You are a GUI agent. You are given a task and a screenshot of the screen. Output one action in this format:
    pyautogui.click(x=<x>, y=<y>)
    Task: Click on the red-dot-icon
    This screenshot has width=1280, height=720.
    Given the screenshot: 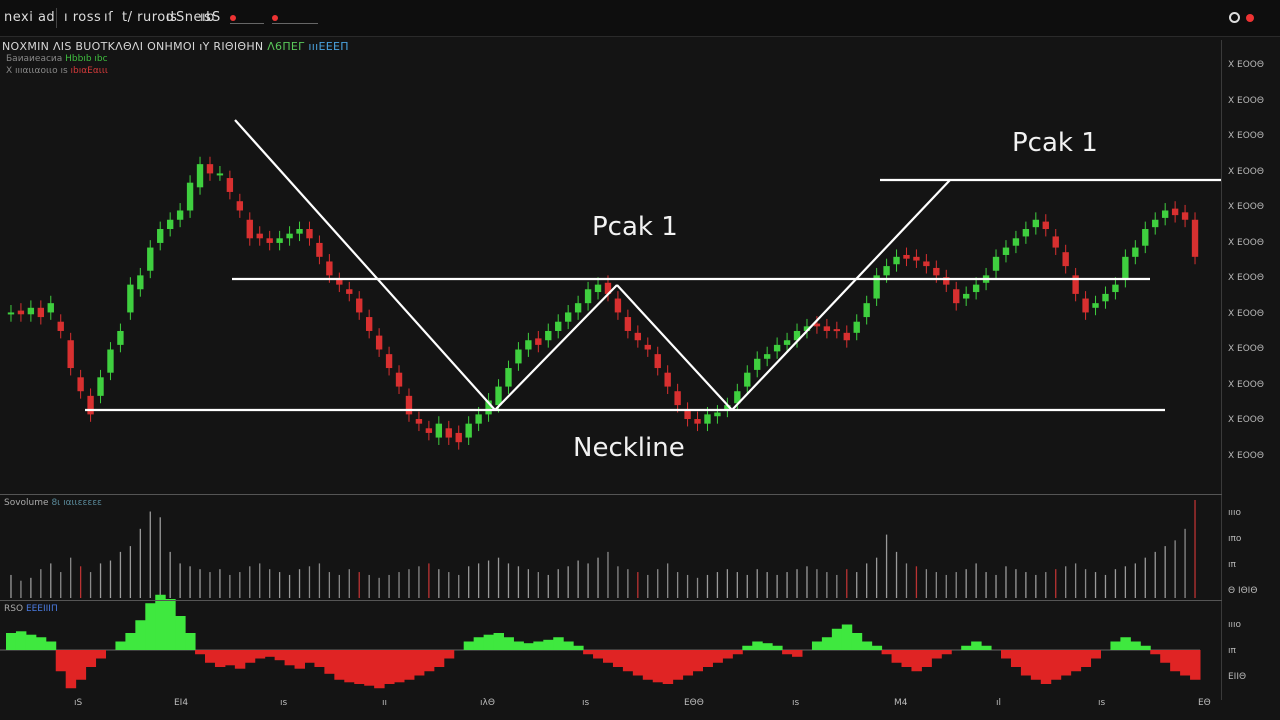 What is the action you would take?
    pyautogui.click(x=275, y=18)
    